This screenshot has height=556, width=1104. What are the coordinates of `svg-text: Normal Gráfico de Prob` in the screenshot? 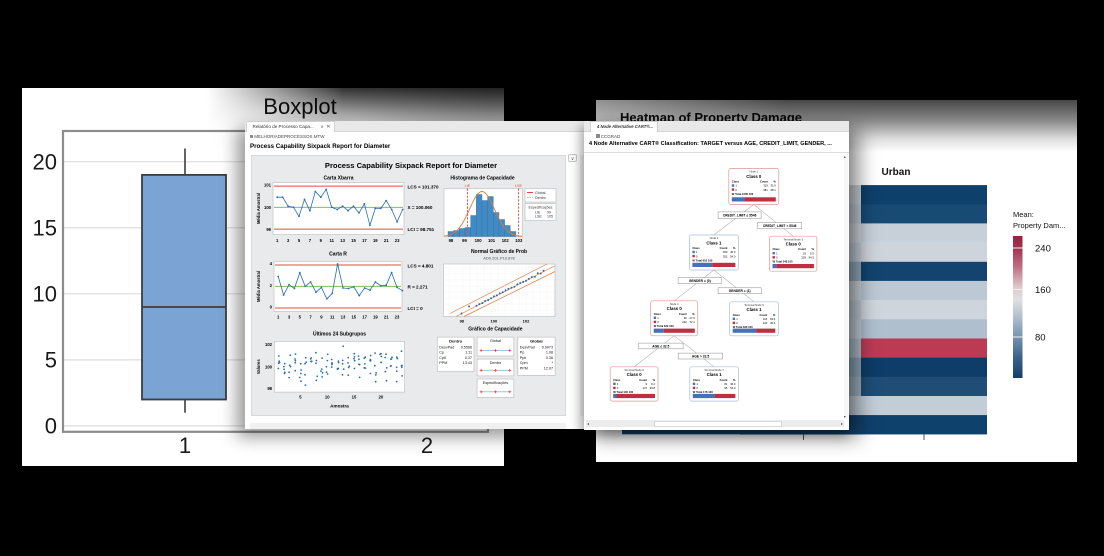 It's located at (498, 252).